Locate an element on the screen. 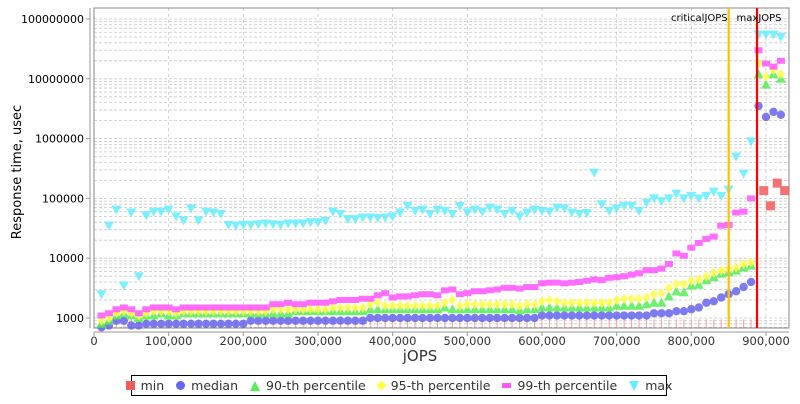 The width and height of the screenshot is (800, 404). legend-label: 90-th percentile is located at coordinates (316, 385).